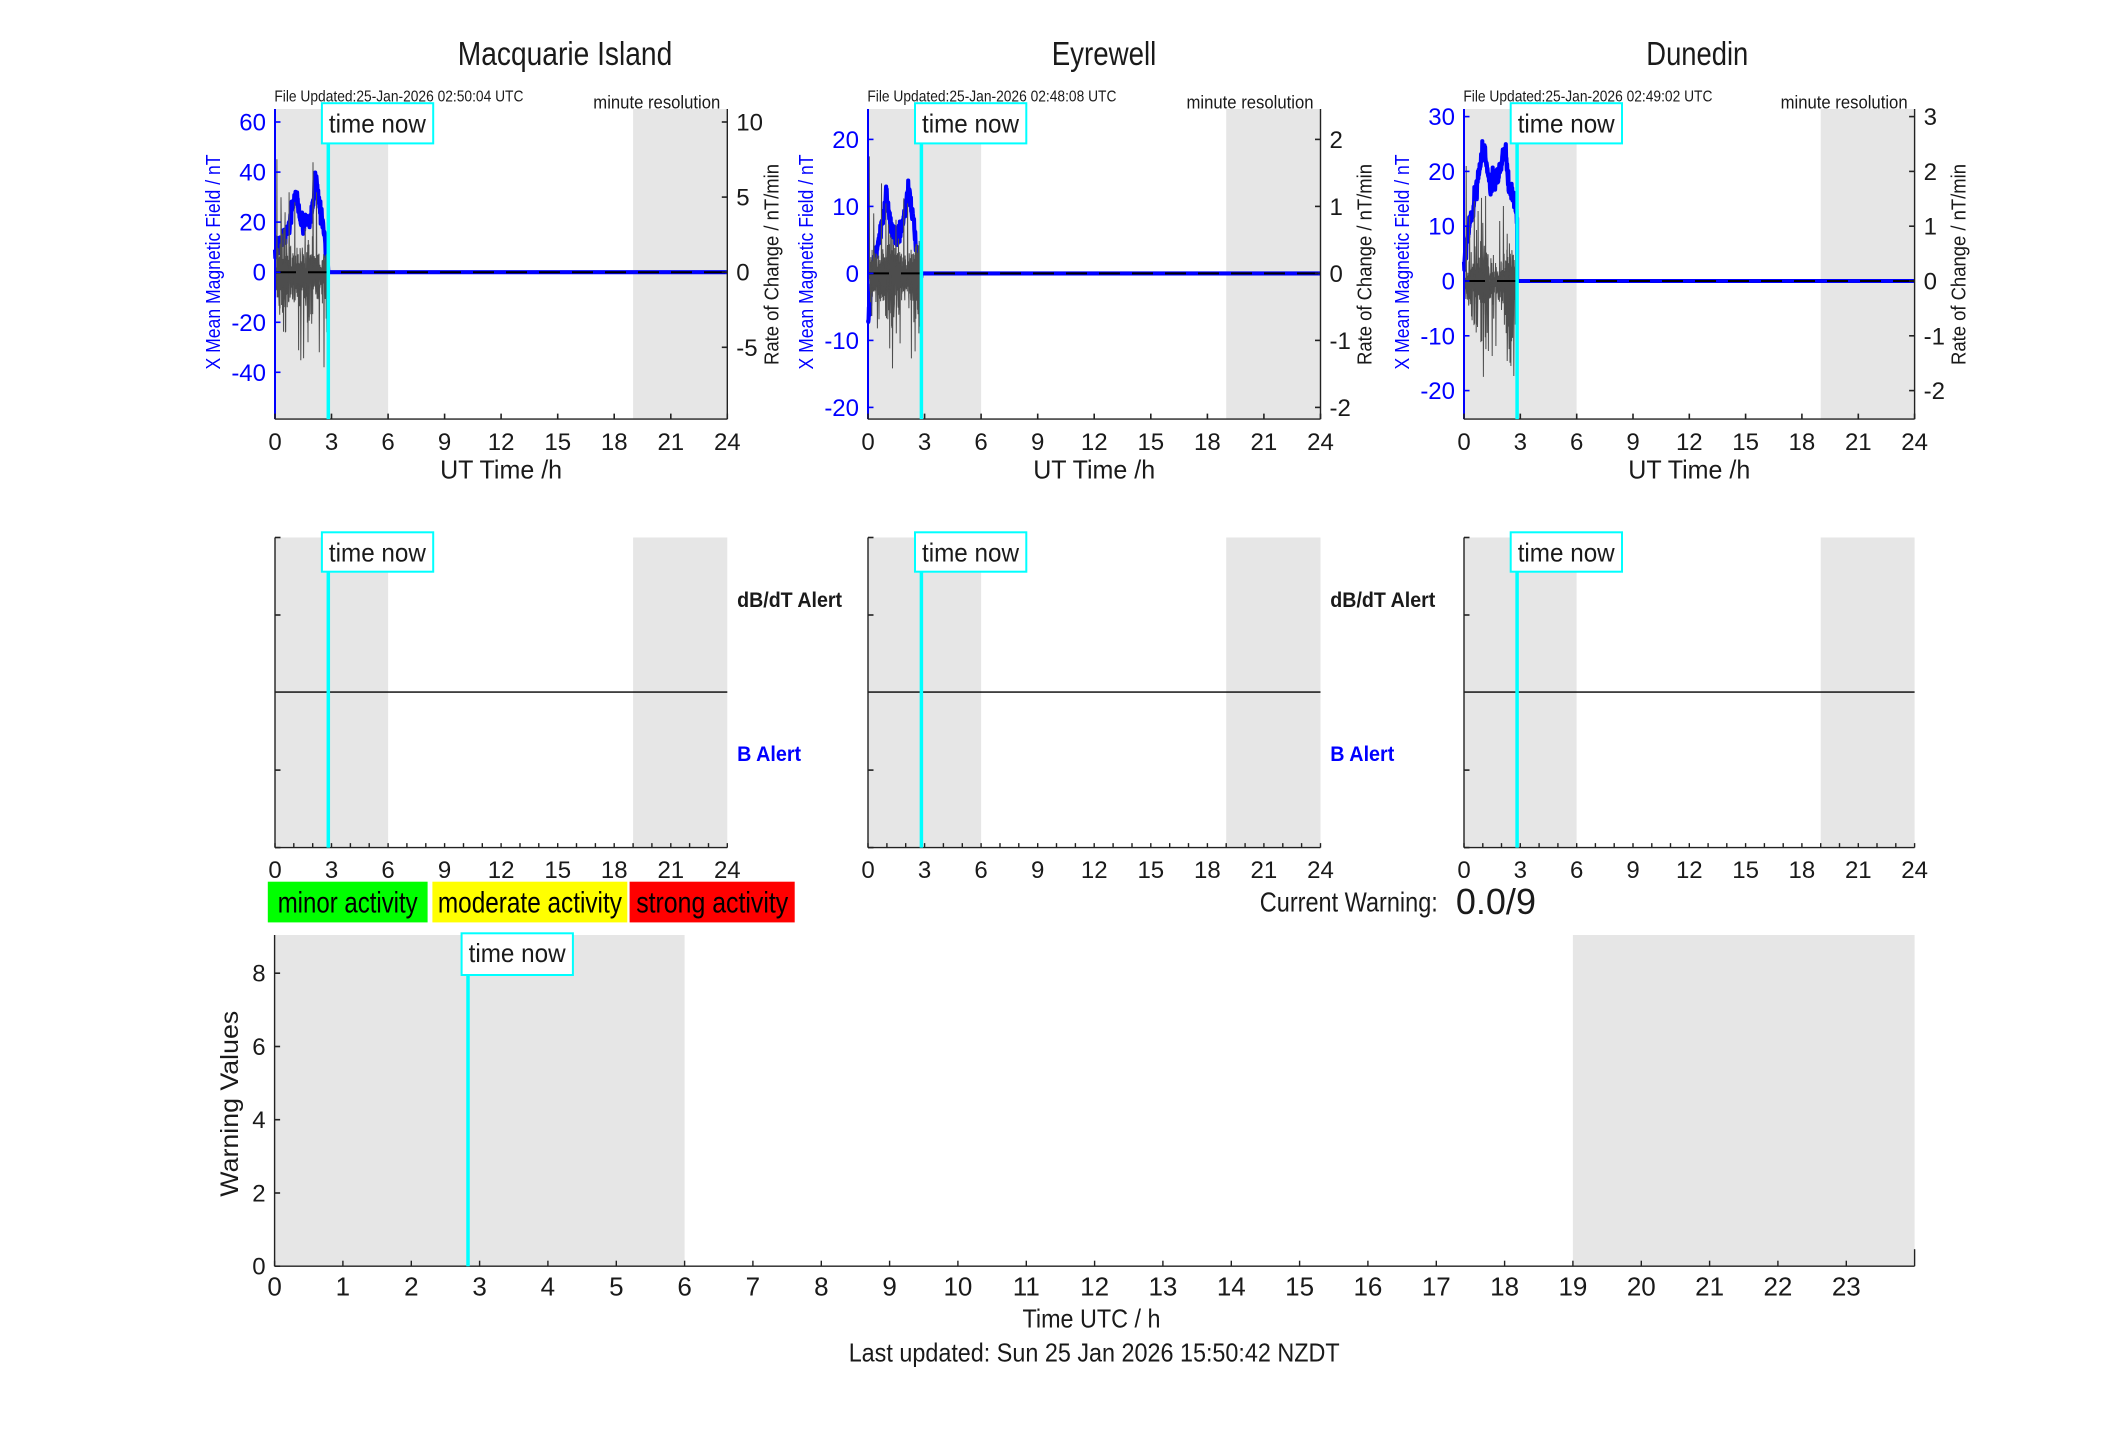 The width and height of the screenshot is (2117, 1437). What do you see at coordinates (1587, 97) in the screenshot?
I see `svg-text:File Updated:25-Jan-2026 02:49: File Updated:25-Jan-2026 02:49:02 UTC` at bounding box center [1587, 97].